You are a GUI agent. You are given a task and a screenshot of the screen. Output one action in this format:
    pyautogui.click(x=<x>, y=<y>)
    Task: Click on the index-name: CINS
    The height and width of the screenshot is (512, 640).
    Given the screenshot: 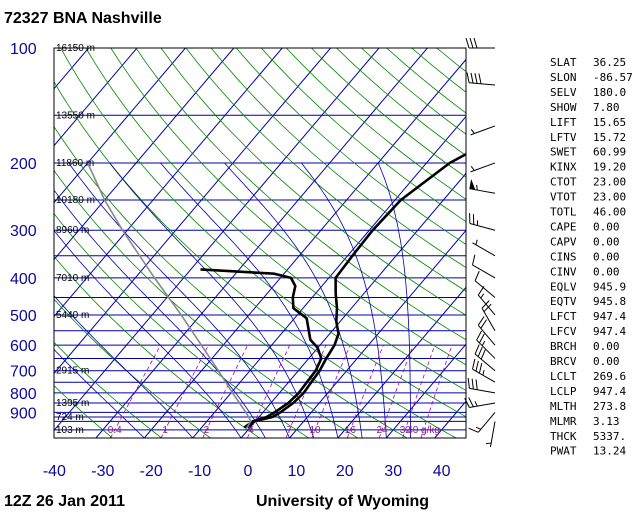 What is the action you would take?
    pyautogui.click(x=563, y=256)
    